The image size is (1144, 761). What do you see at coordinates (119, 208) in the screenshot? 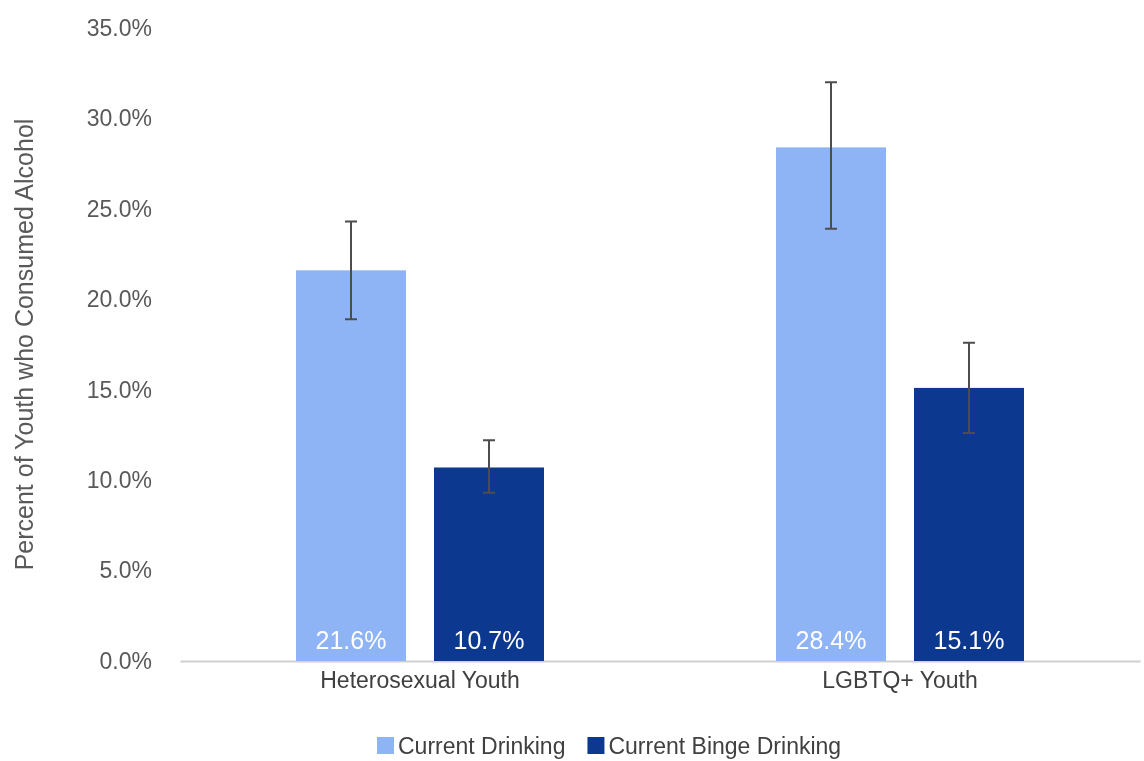
I see `y-tick-label: 25.0%` at bounding box center [119, 208].